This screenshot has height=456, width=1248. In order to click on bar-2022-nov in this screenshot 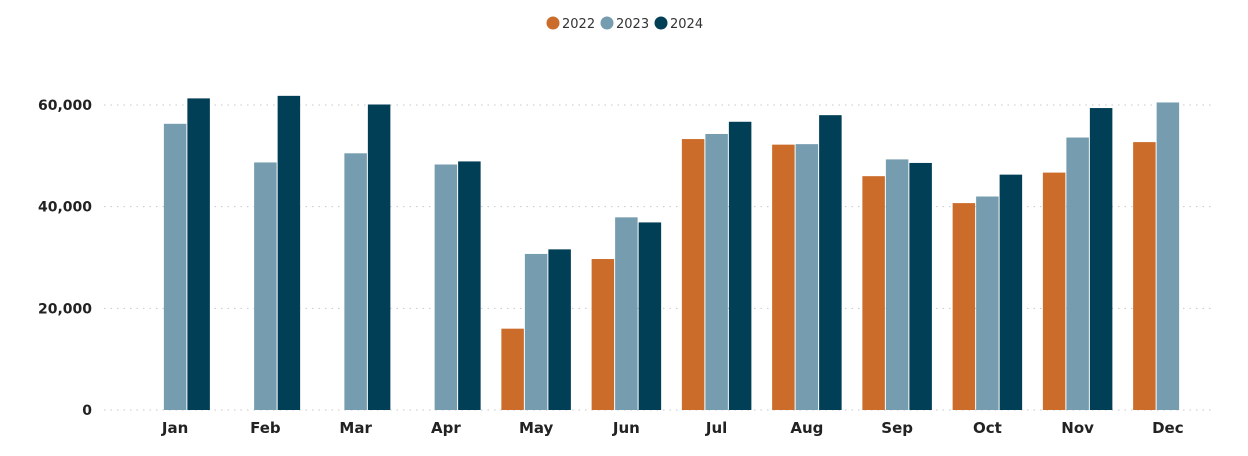, I will do `click(1054, 291)`.